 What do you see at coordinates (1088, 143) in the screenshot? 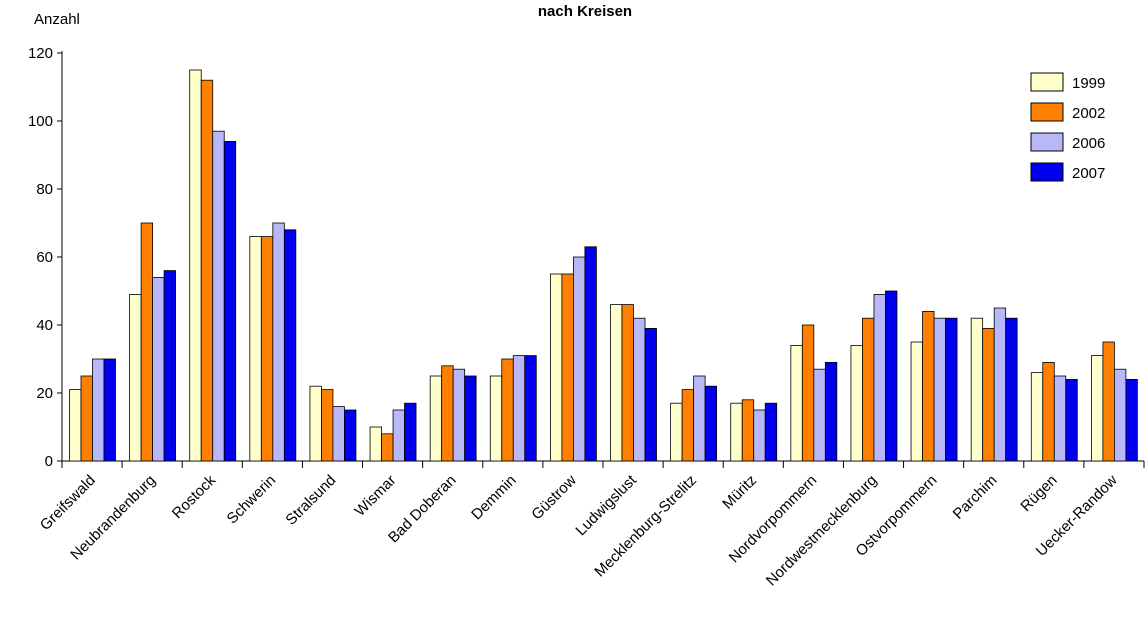
I see `legend-label: 2006` at bounding box center [1088, 143].